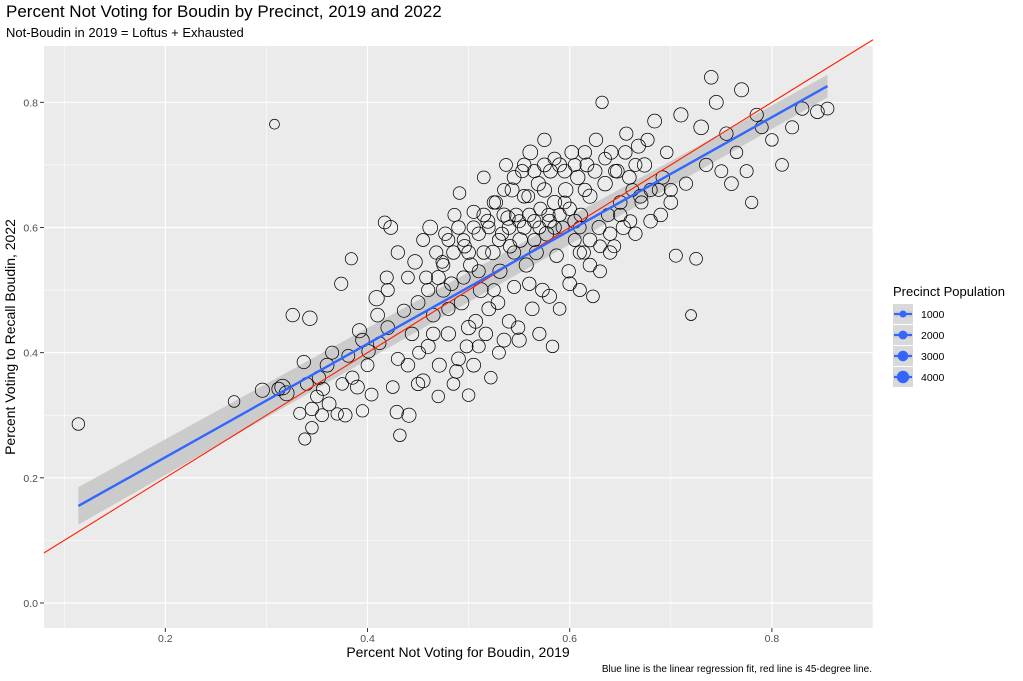  Describe the element at coordinates (772, 639) in the screenshot. I see `x-tick-label: 0.8` at that location.